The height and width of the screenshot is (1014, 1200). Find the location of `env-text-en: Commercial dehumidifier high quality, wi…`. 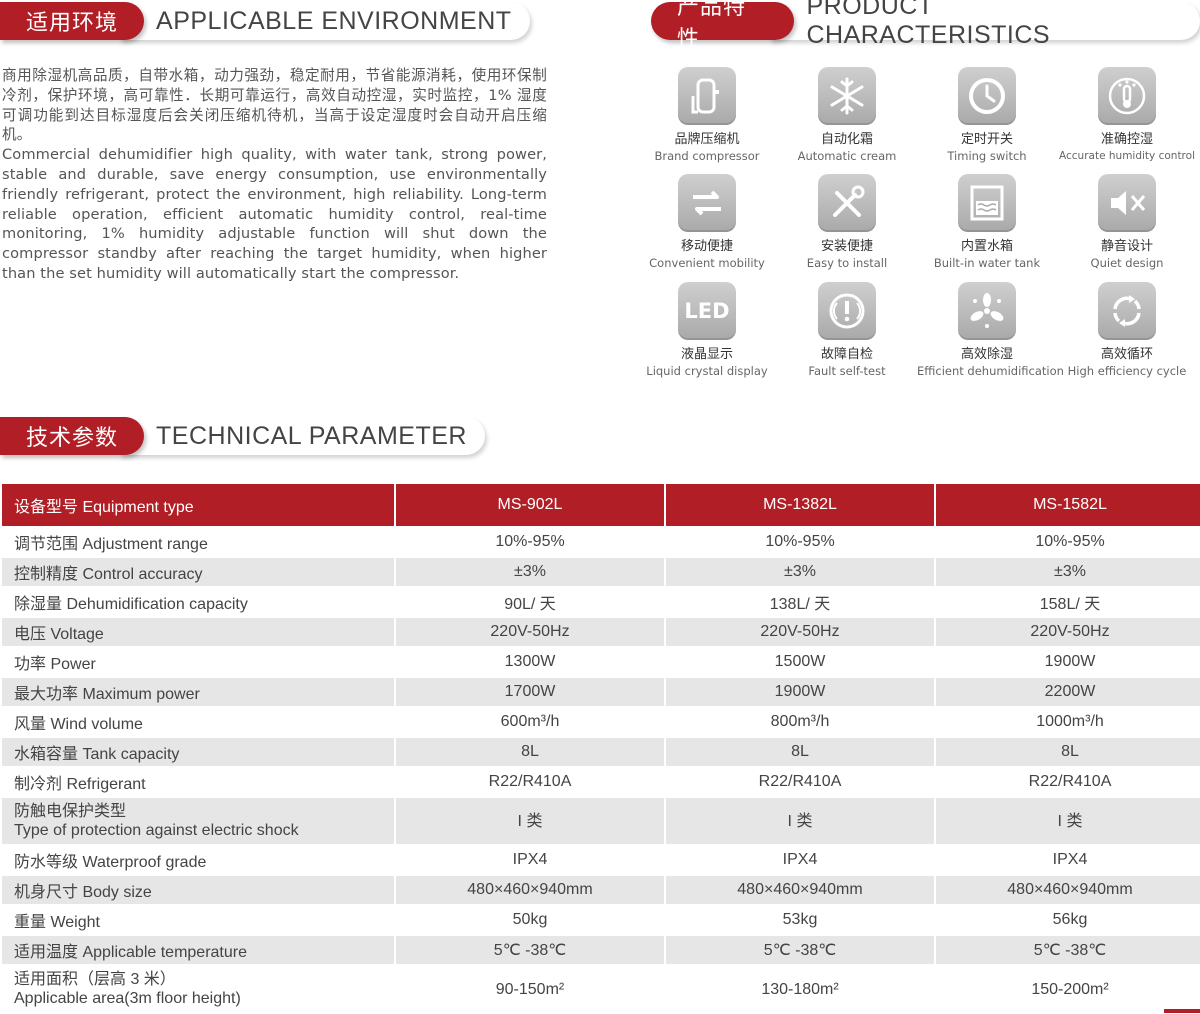

env-text-en: Commercial dehumidifier high quality, wi… is located at coordinates (274, 214).